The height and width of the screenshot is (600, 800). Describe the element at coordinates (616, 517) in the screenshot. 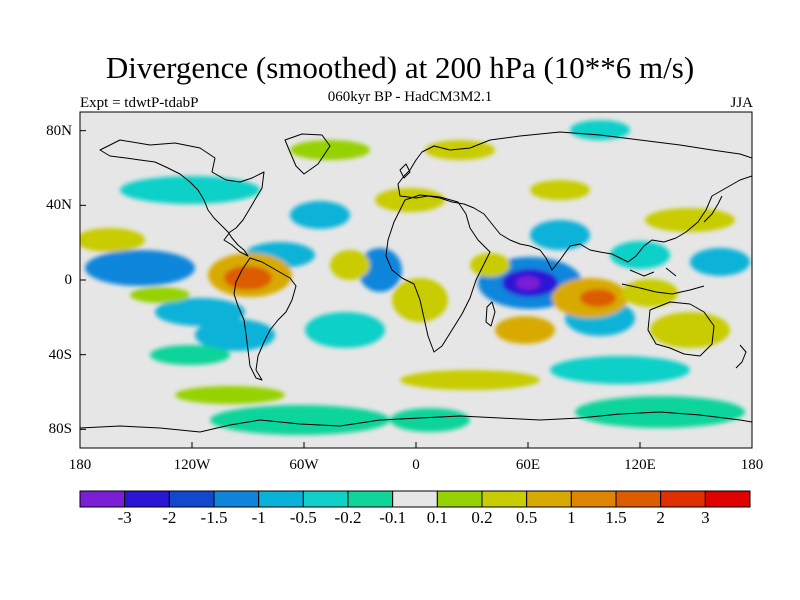

I see `colorbar-label: 1.5` at that location.